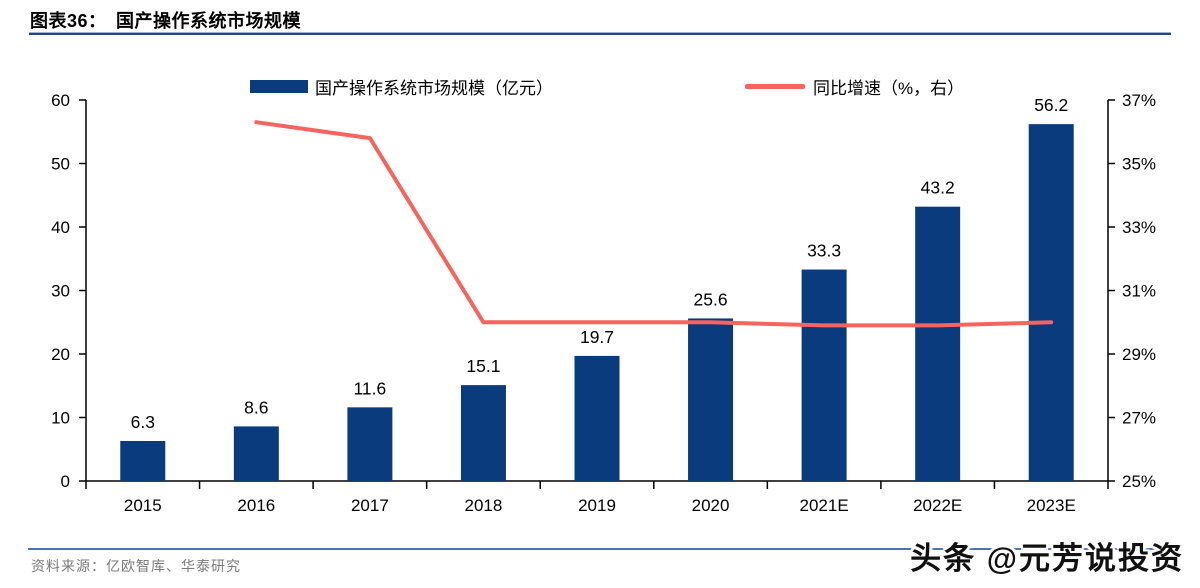 The image size is (1200, 588). Describe the element at coordinates (166, 21) in the screenshot. I see `figure-title: 图表36： 国产操作系统市场规模` at that location.